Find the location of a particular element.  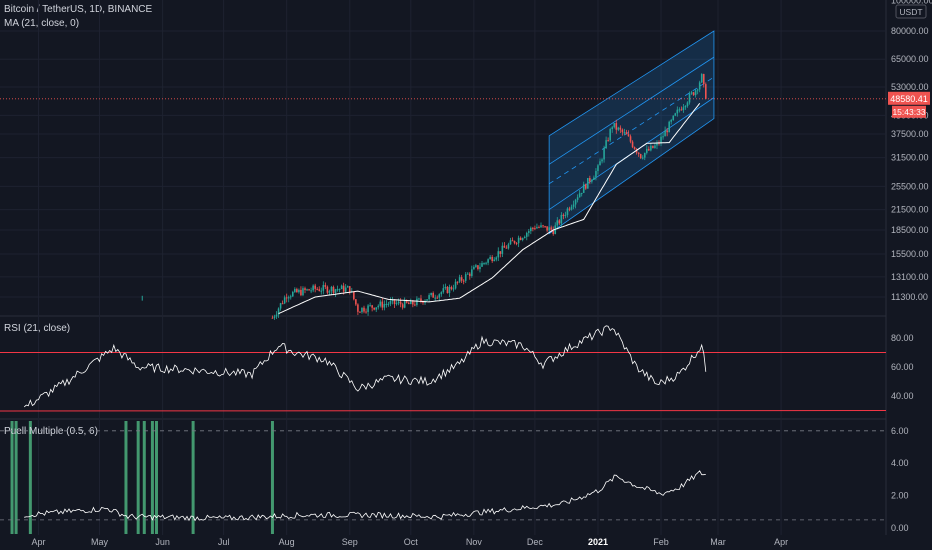

price-tick-label: 25500.00 is located at coordinates (910, 186).